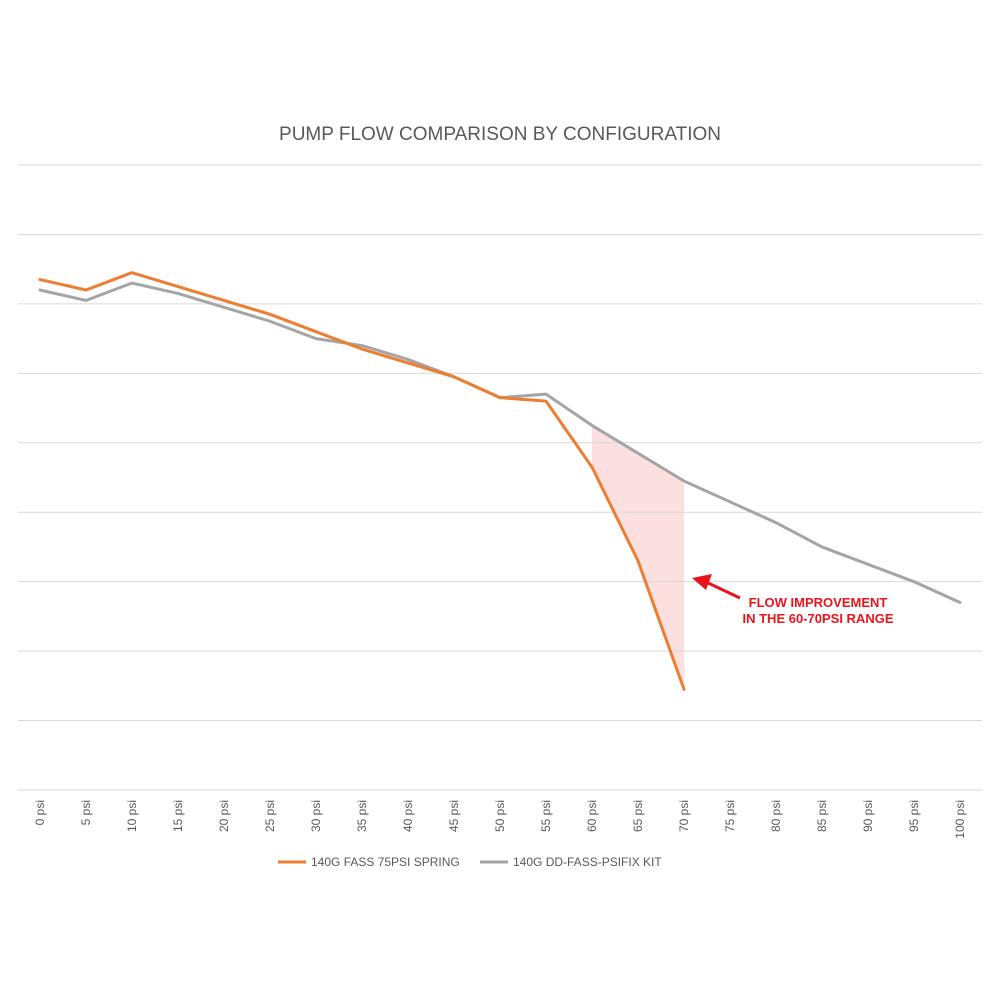 This screenshot has height=1000, width=1000. Describe the element at coordinates (818, 618) in the screenshot. I see `annotation-text: IN THE 60-70PSI RANGE` at that location.